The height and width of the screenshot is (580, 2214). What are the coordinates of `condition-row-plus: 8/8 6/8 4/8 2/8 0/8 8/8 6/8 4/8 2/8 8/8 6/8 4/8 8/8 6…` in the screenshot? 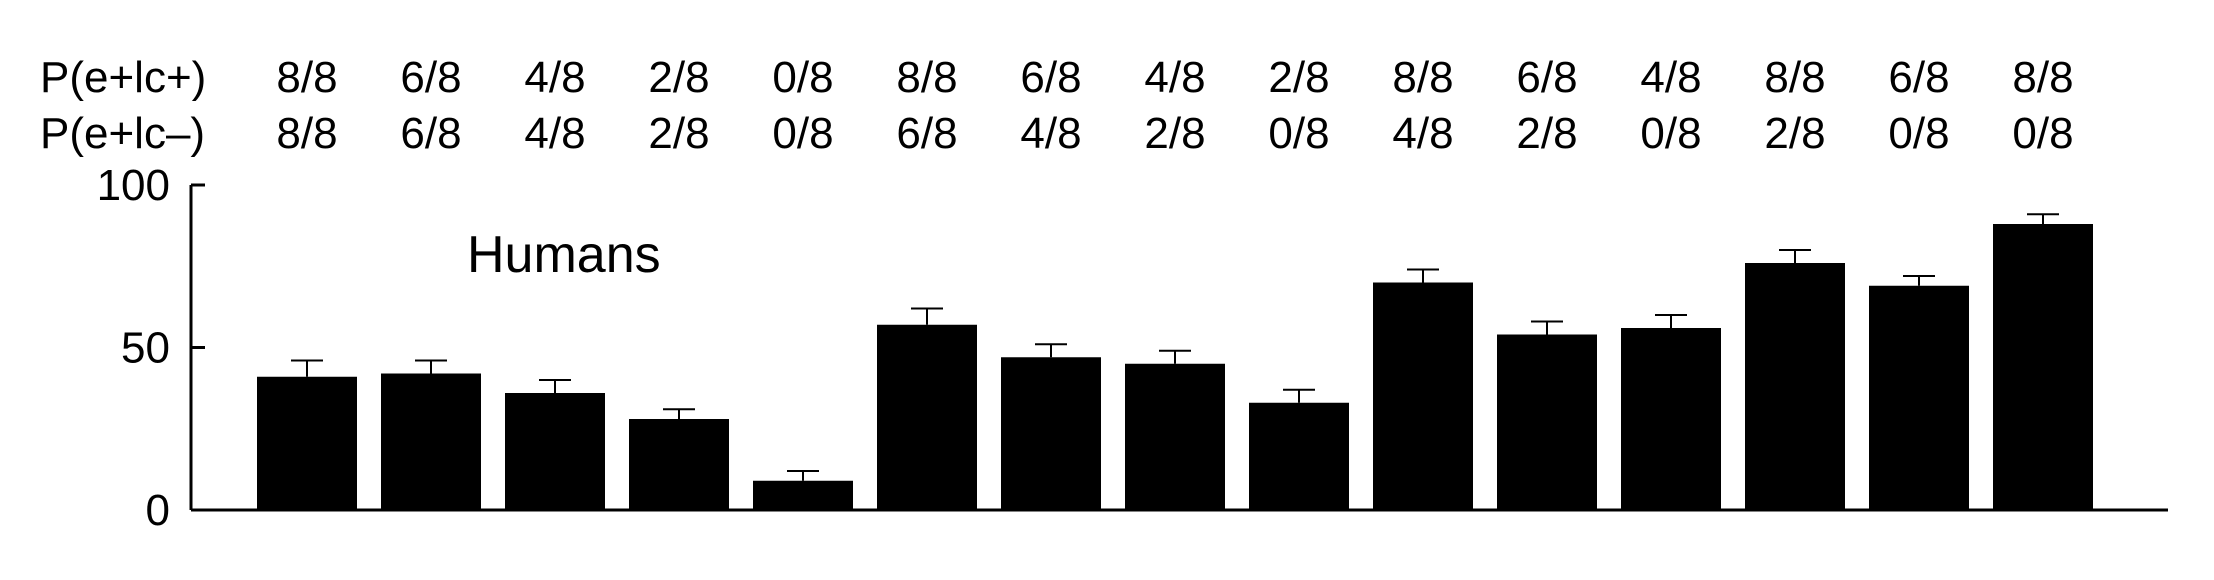 It's located at (1174, 77).